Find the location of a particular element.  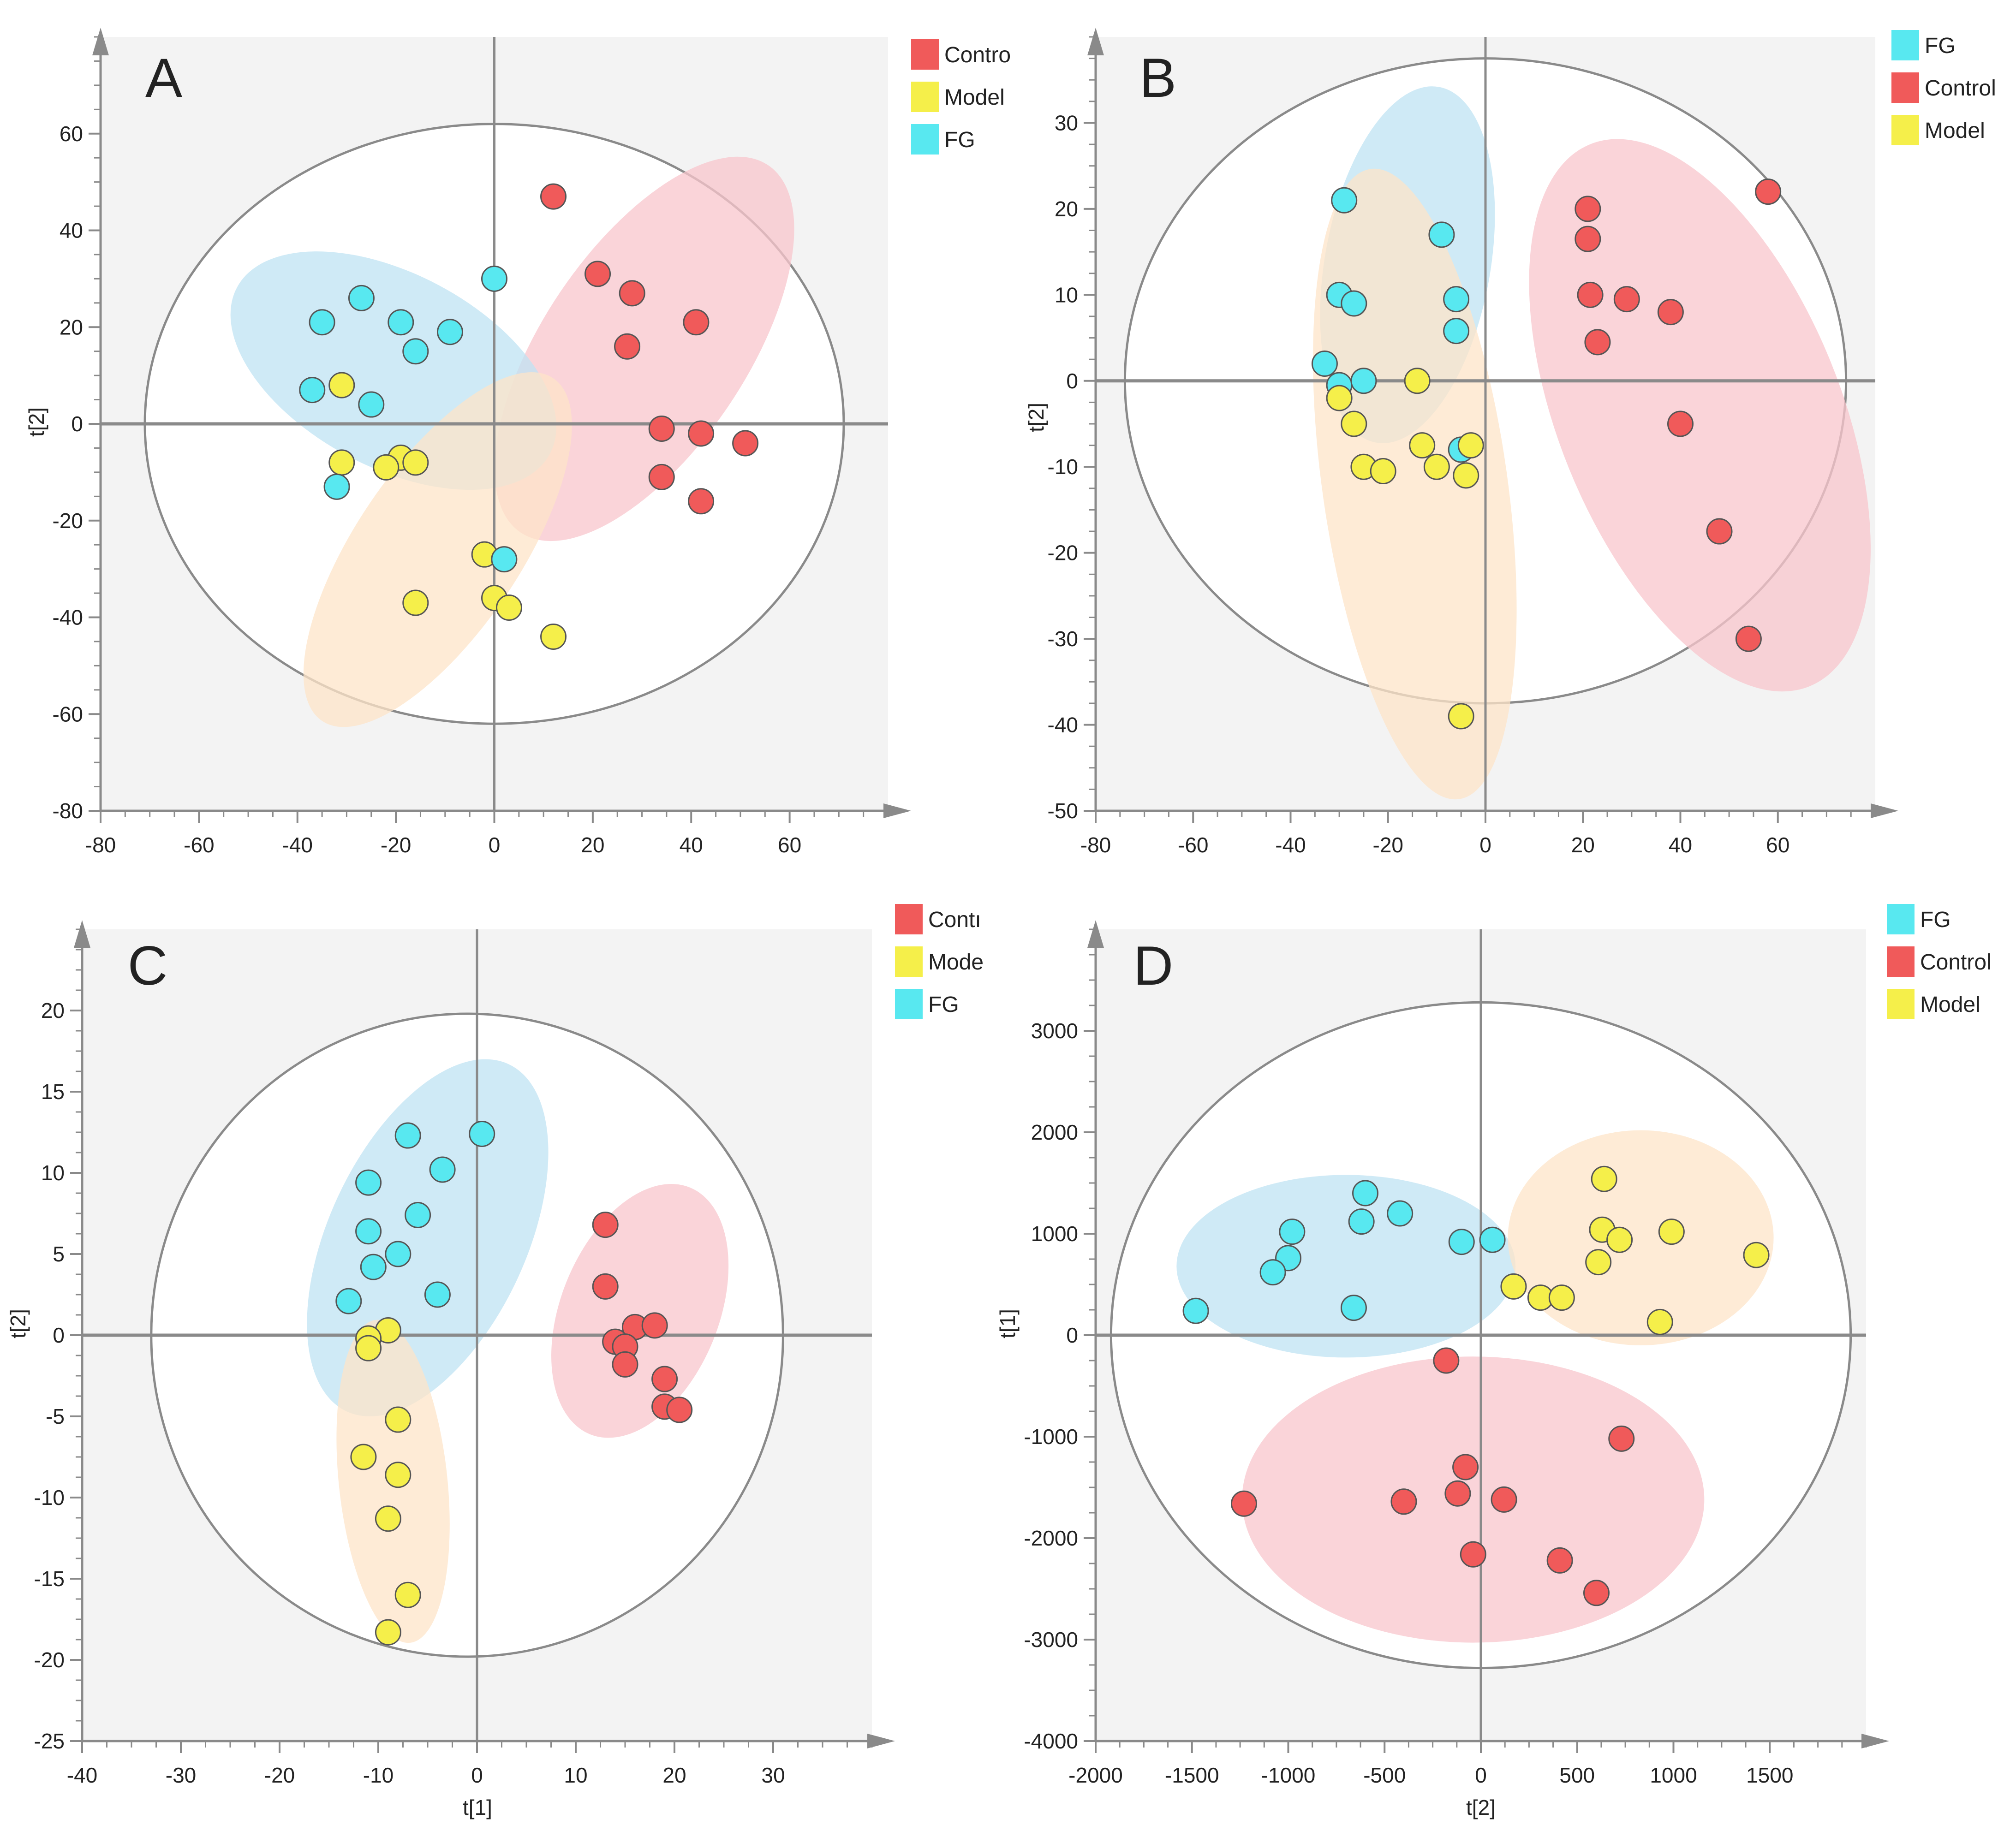

y-tick-label: 2000 is located at coordinates (1055, 1132).